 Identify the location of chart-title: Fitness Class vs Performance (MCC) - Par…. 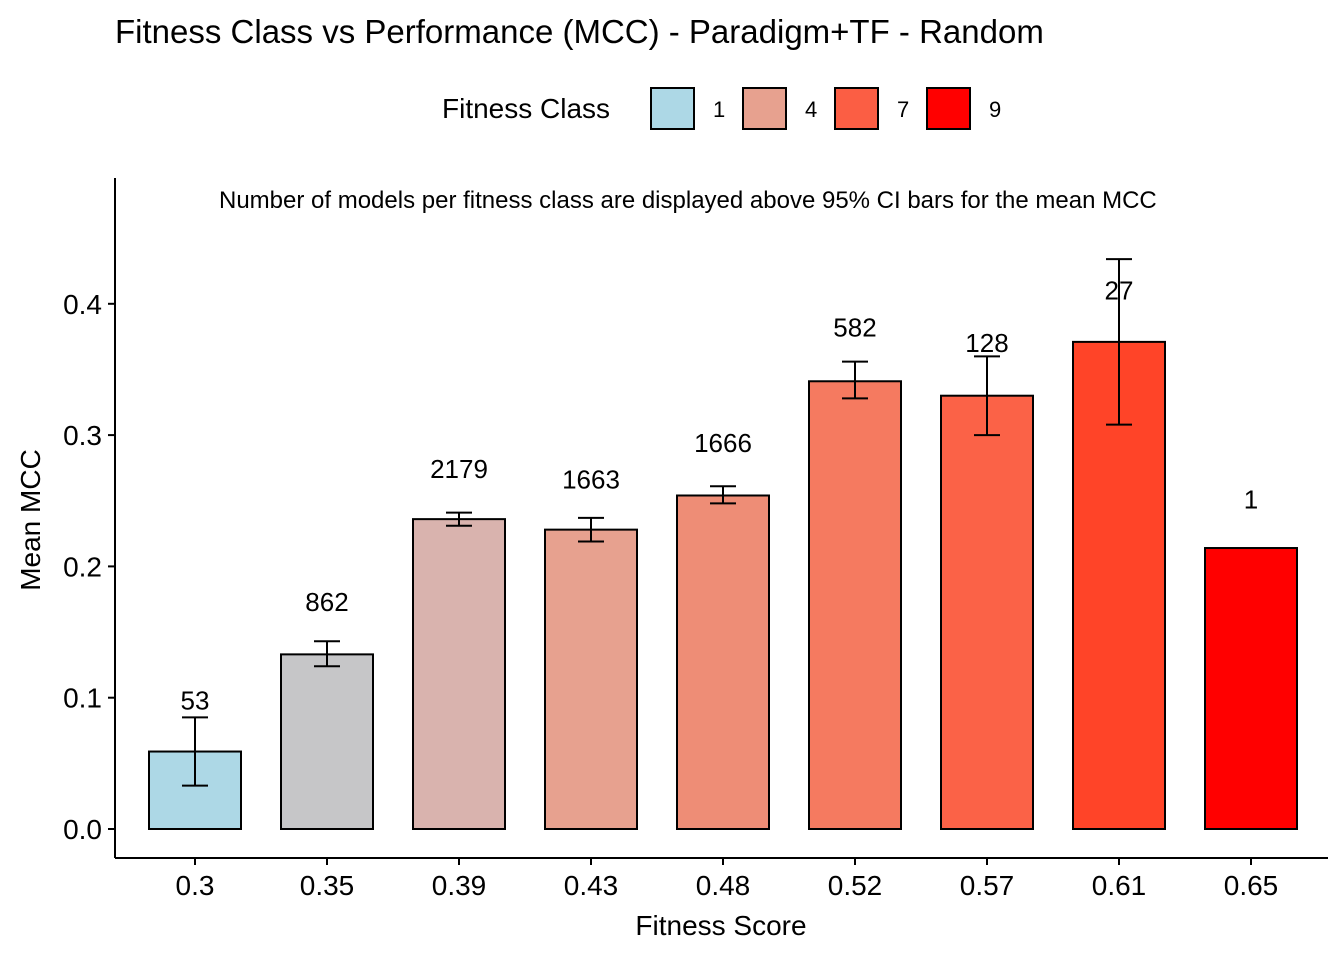
(579, 31).